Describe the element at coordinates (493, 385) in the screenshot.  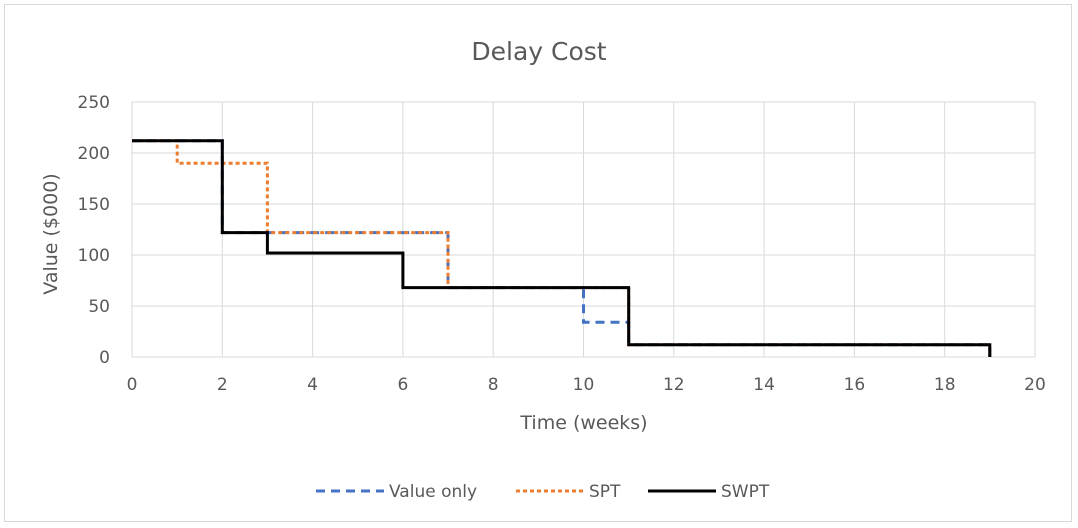
I see `x-tick-label: 8` at that location.